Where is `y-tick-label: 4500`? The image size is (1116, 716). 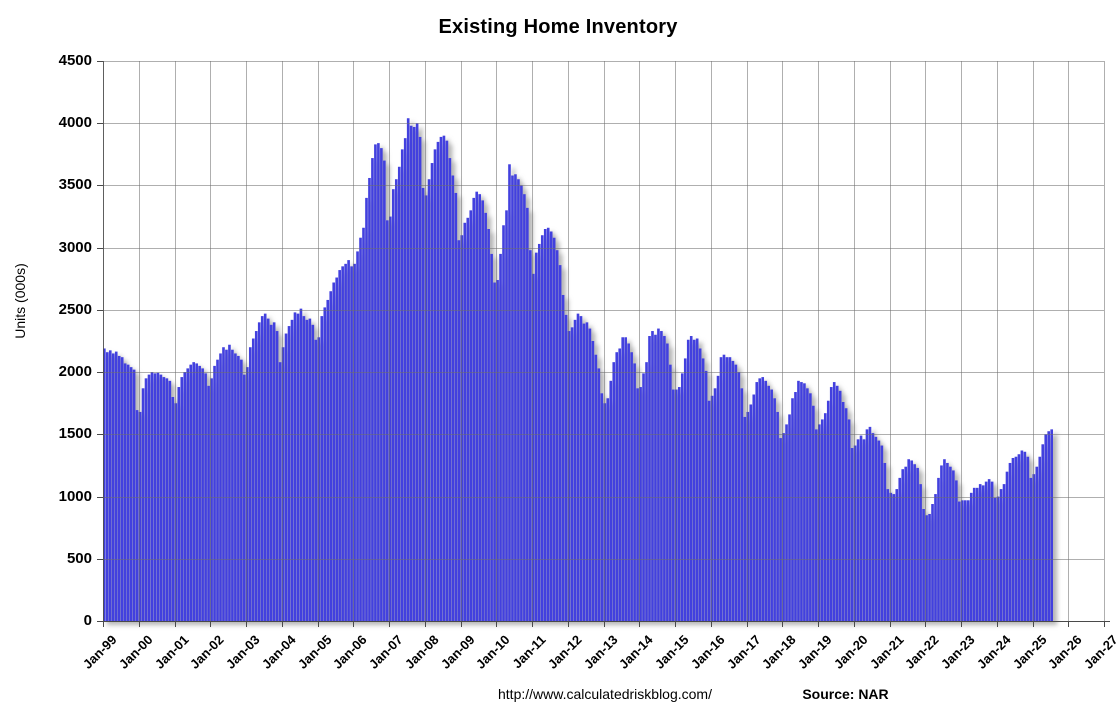 y-tick-label: 4500 is located at coordinates (75, 60).